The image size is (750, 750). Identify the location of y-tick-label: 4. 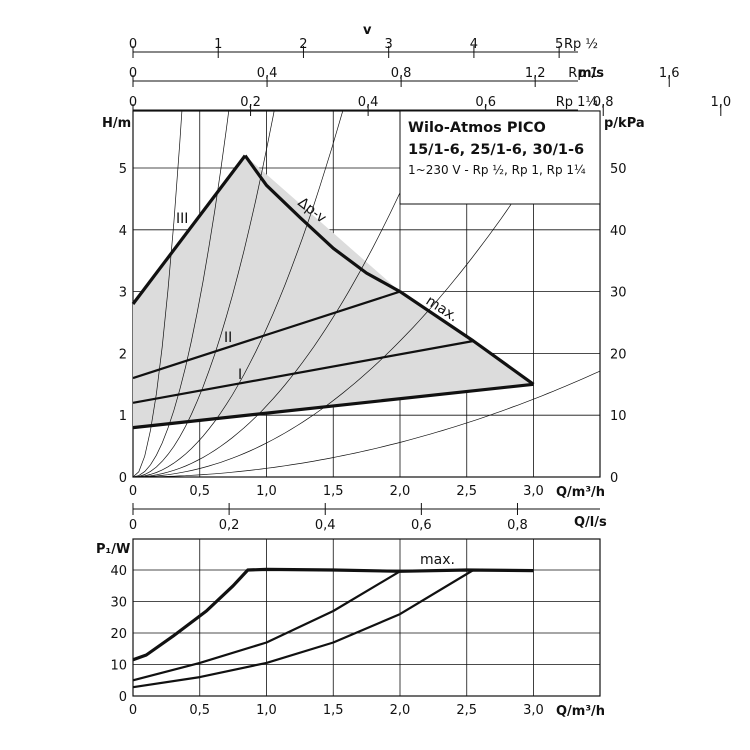
(123, 231).